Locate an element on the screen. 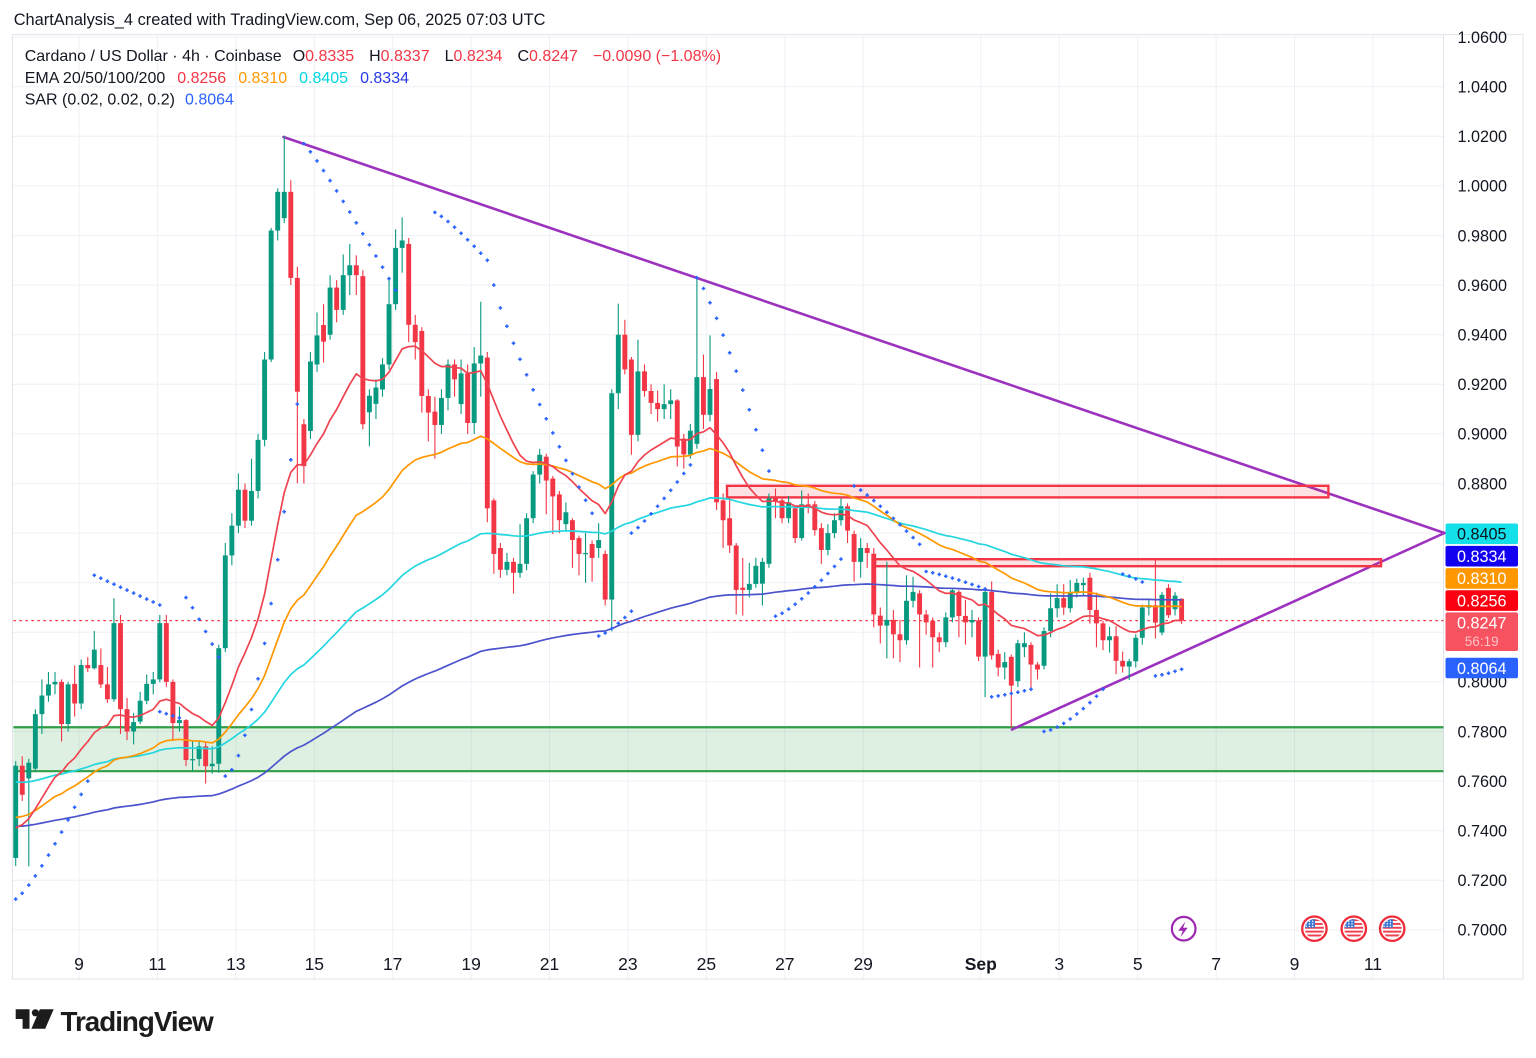 This screenshot has width=1536, height=1058. svg-text: 0.8405 is located at coordinates (1482, 535).